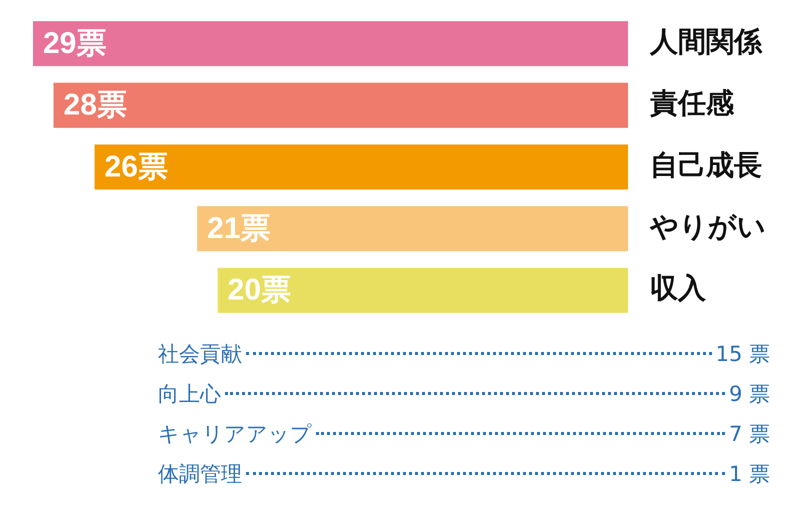 This screenshot has height=509, width=800. What do you see at coordinates (743, 354) in the screenshot?
I see `text: 15 票` at bounding box center [743, 354].